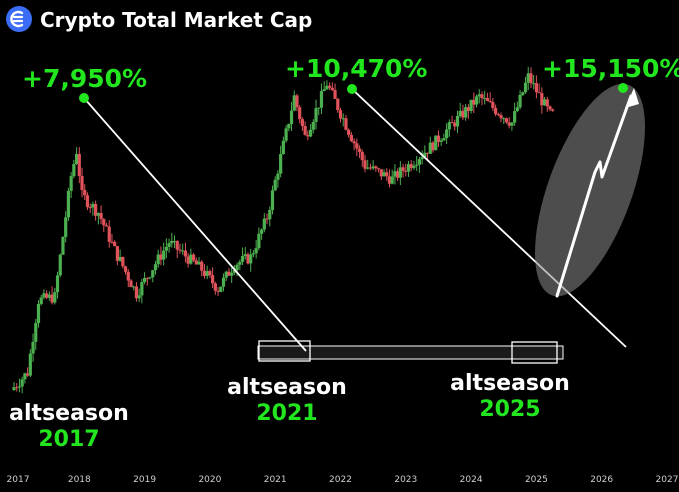 The width and height of the screenshot is (679, 492). I want to click on x-tick-label: 2021, so click(275, 480).